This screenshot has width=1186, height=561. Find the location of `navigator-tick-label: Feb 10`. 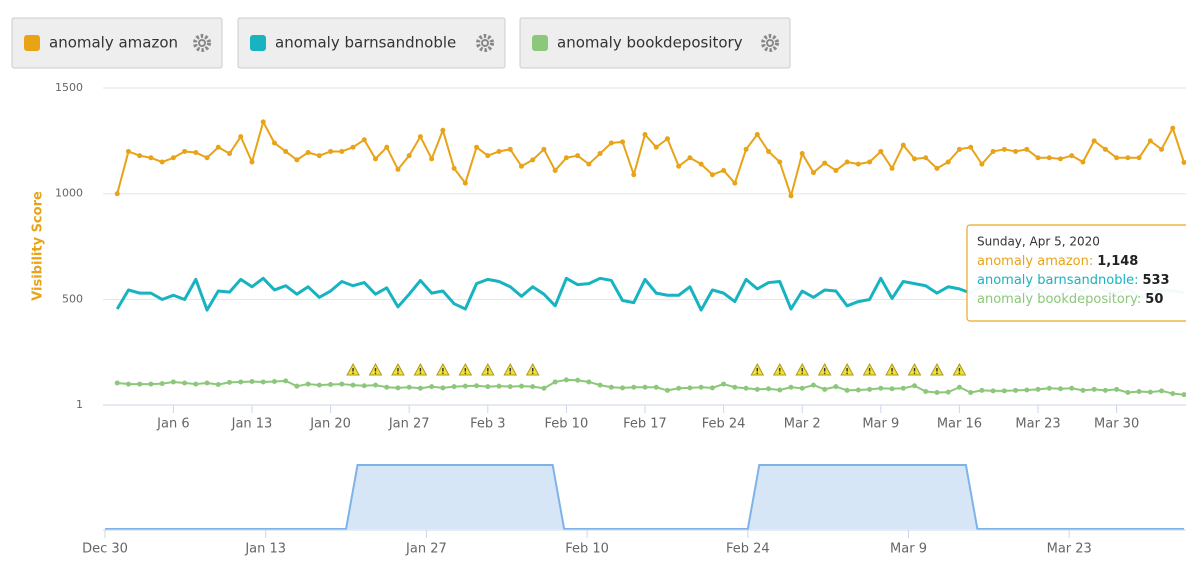

navigator-tick-label: Feb 10 is located at coordinates (587, 549).